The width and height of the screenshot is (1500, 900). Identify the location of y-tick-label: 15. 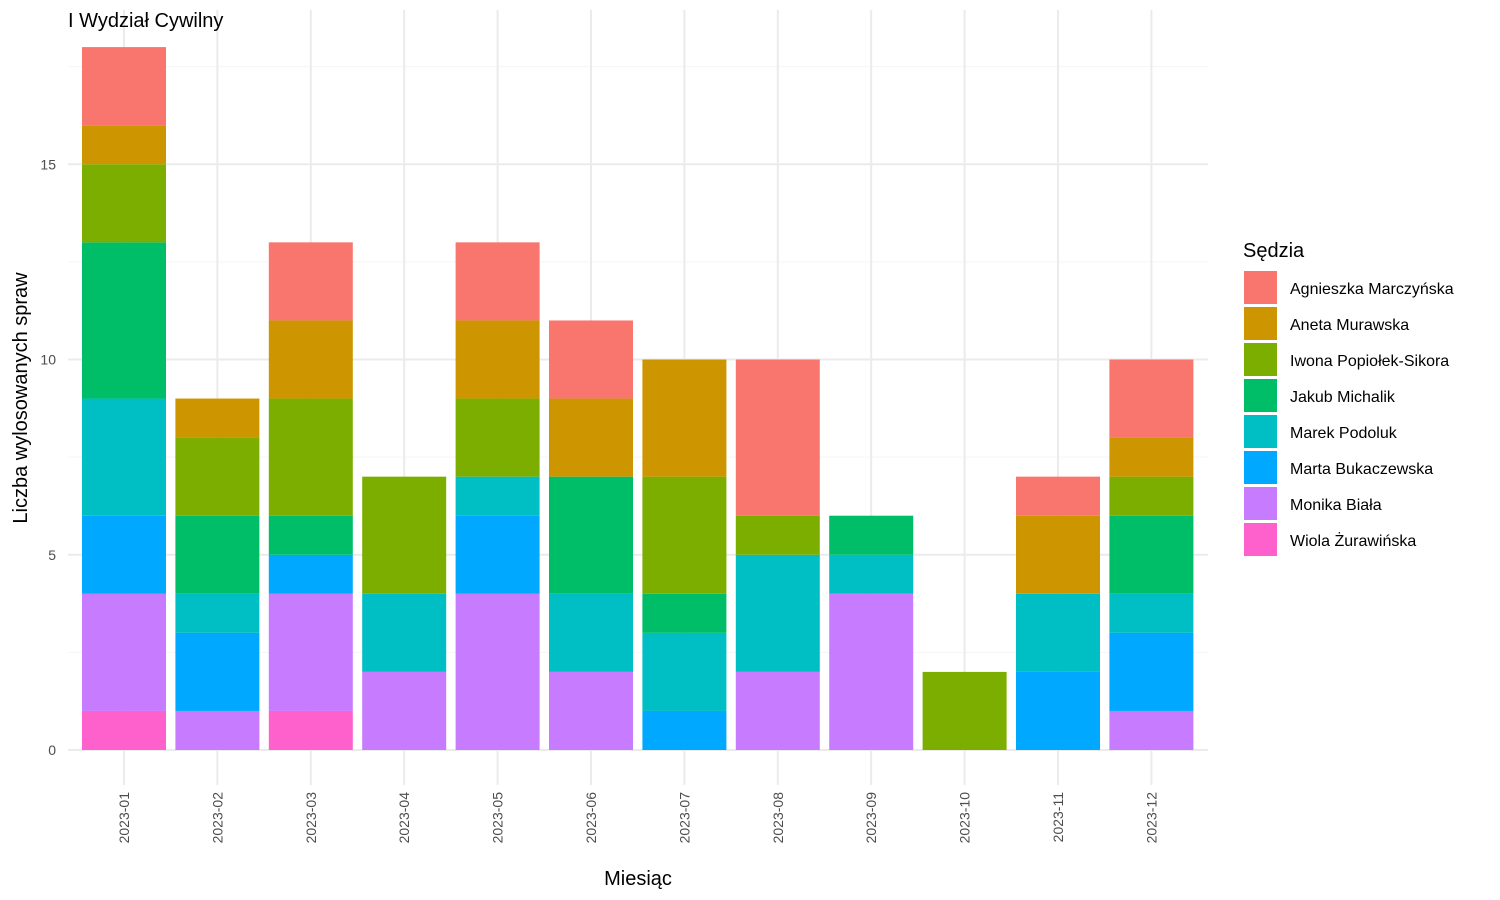
(48, 164).